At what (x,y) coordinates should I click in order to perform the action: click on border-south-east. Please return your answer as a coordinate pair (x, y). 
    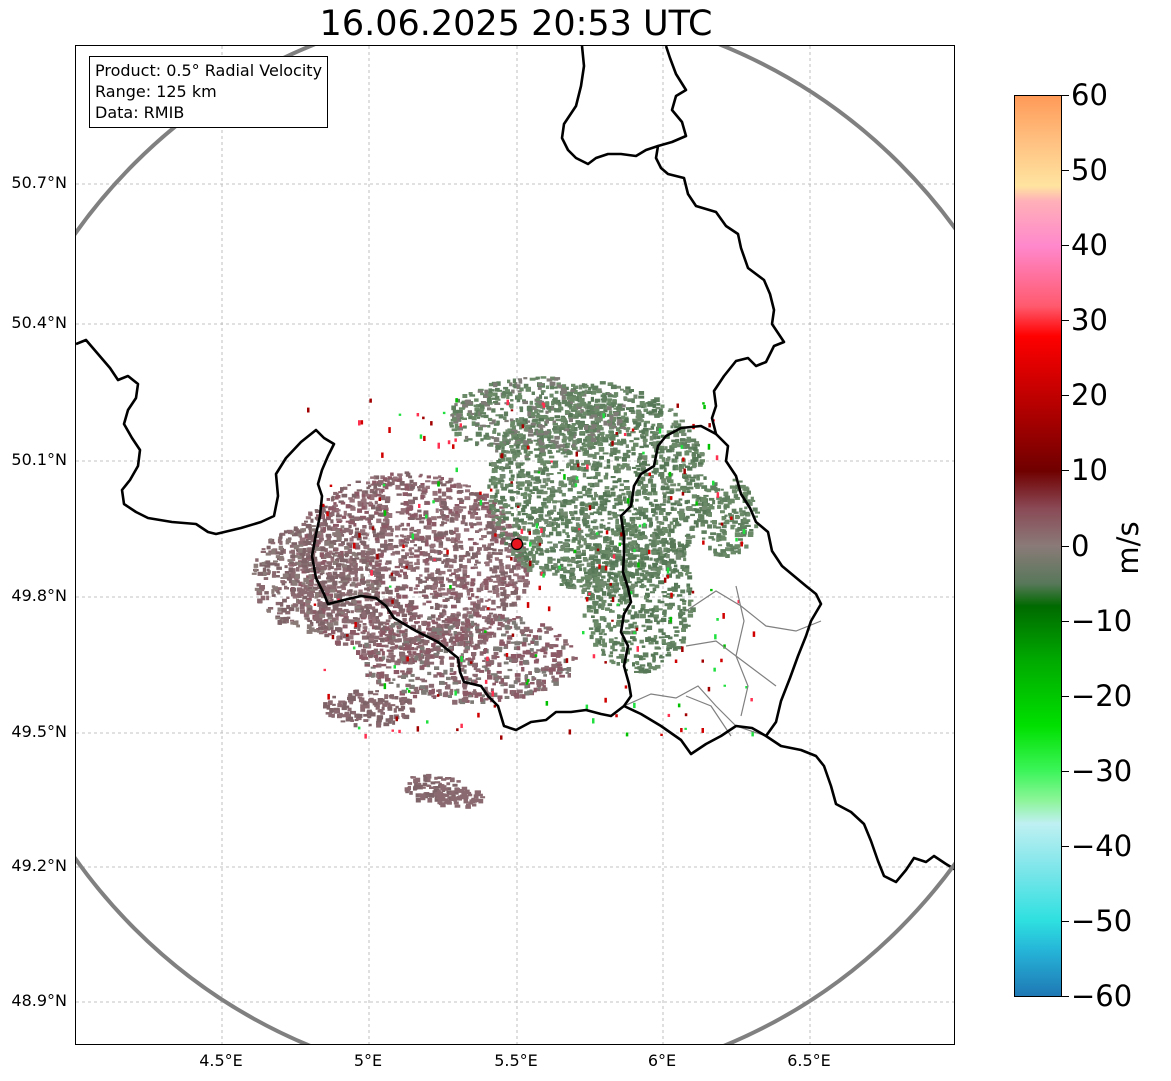
    Looking at the image, I should click on (788, 794).